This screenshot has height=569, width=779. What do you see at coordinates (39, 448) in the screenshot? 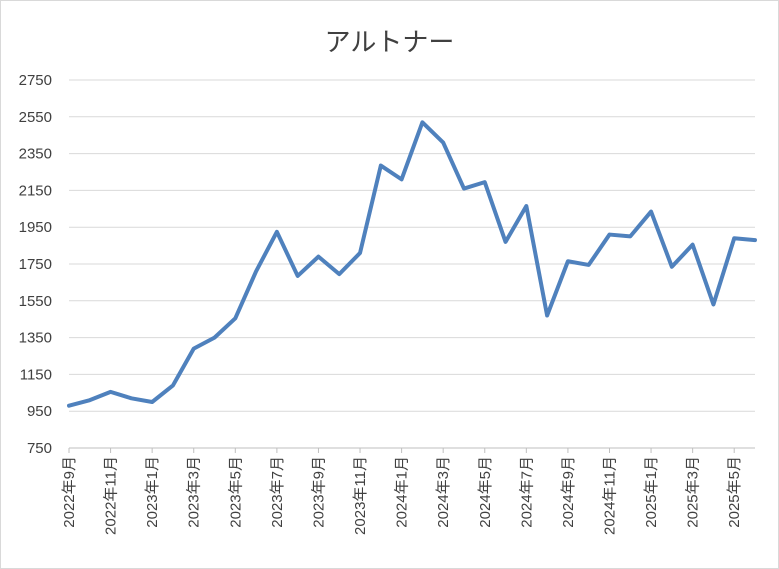
I see `y-tick-label: 750` at bounding box center [39, 448].